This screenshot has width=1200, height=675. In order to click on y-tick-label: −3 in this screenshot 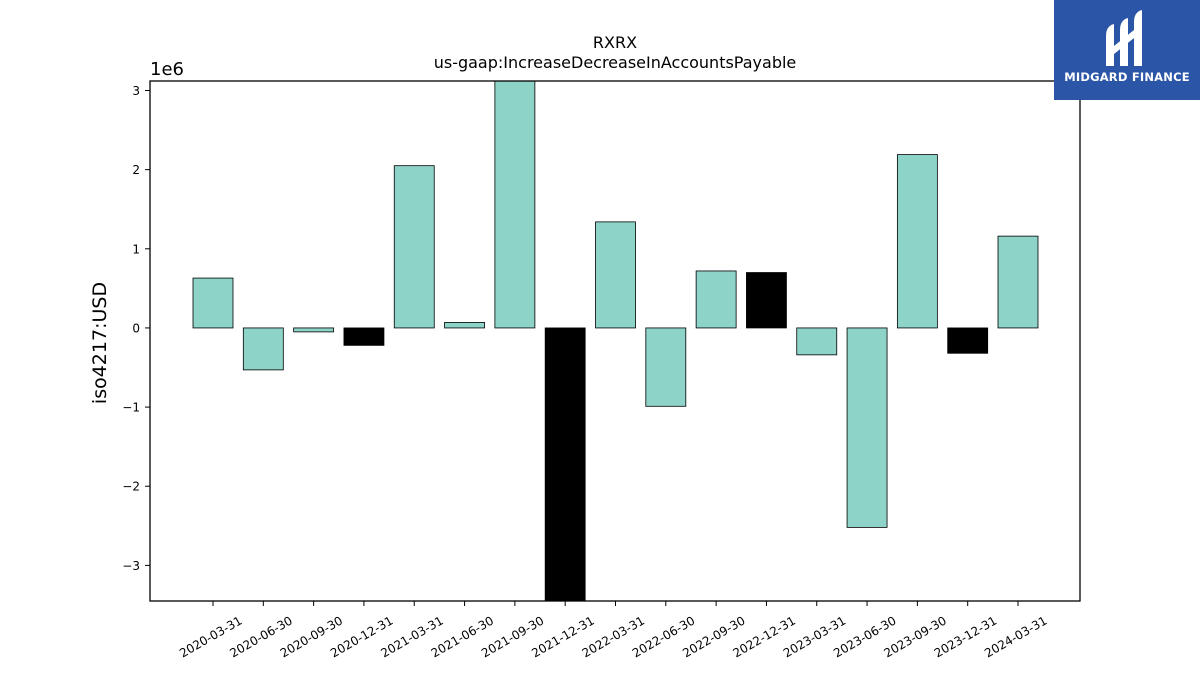, I will do `click(131, 566)`.